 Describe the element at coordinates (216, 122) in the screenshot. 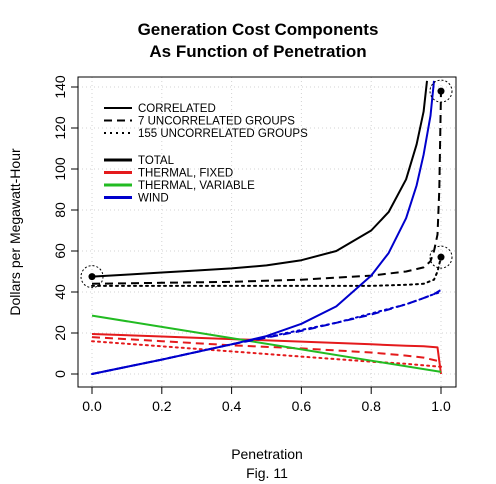

I see `legend-label-dashed: 7 UNCORRELATED GROUPS` at that location.